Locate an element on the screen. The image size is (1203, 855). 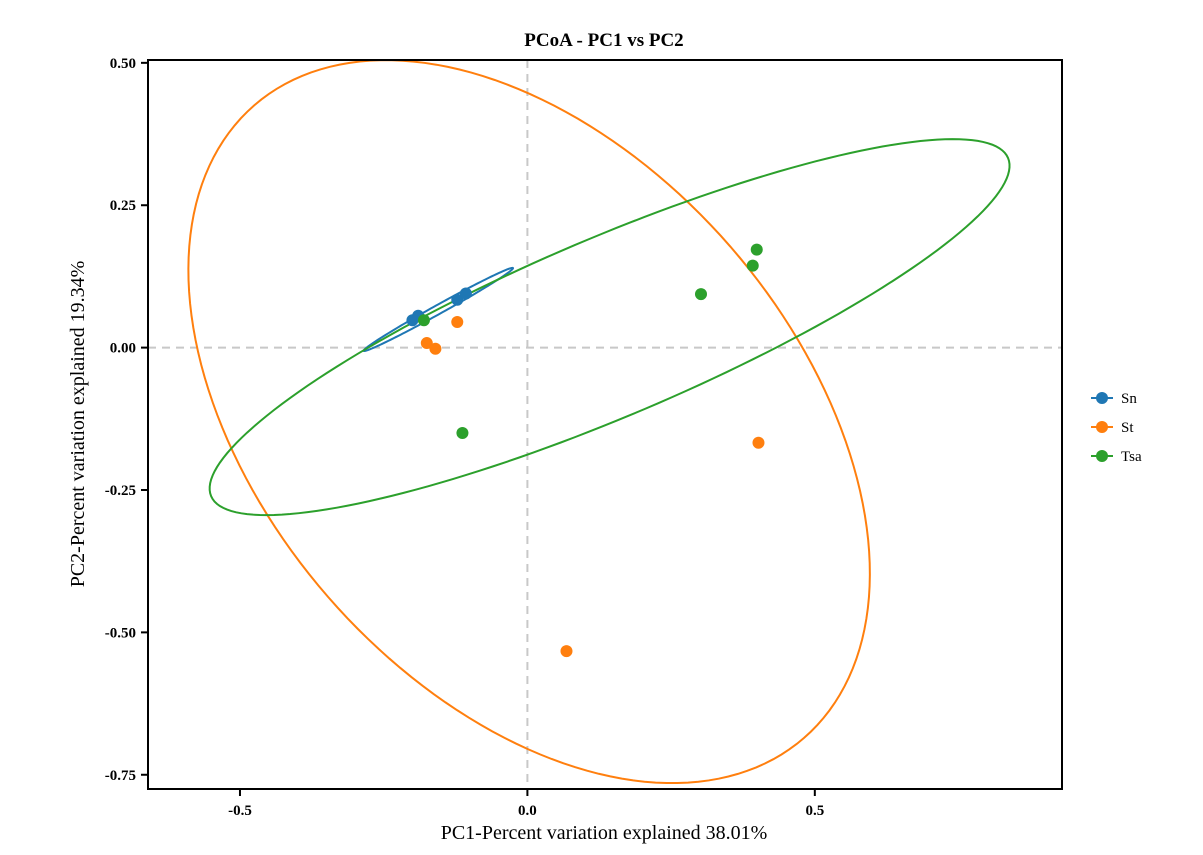
y-tick-label: 0.25 is located at coordinates (123, 206).